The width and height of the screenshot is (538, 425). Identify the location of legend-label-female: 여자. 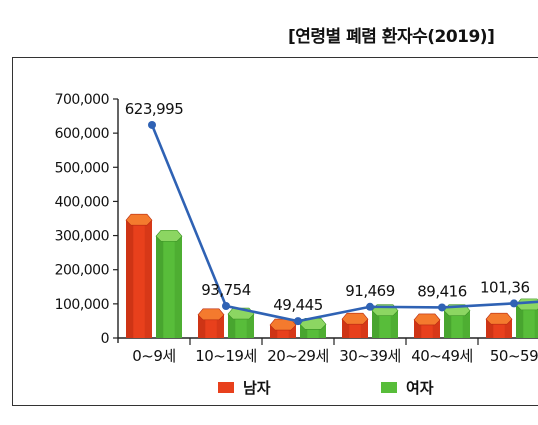
(420, 388).